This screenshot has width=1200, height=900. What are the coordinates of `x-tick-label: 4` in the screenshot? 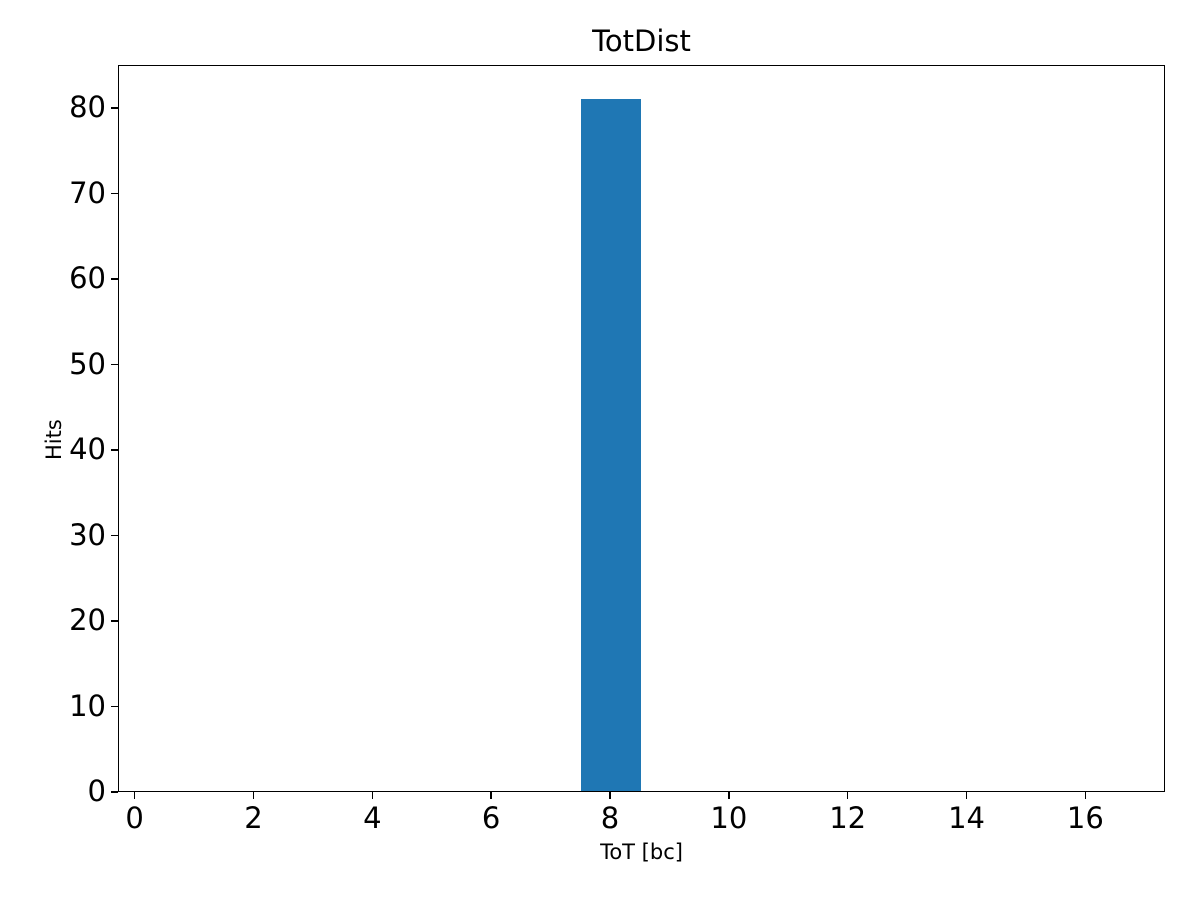 It's located at (372, 818).